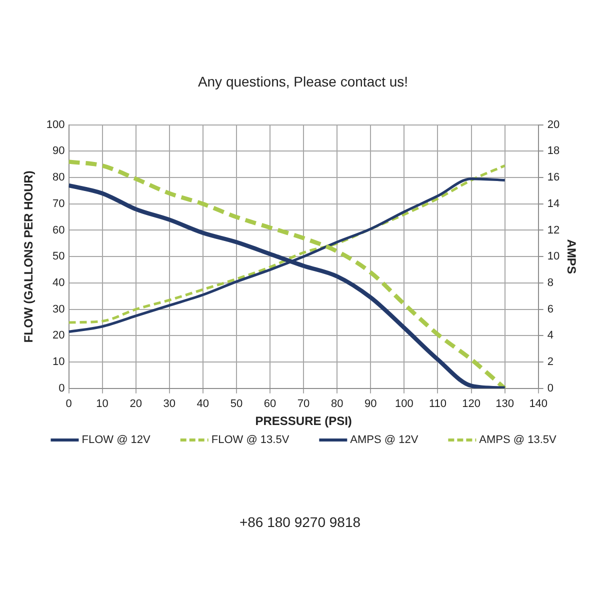  What do you see at coordinates (471, 404) in the screenshot?
I see `x-tick-label: 120` at bounding box center [471, 404].